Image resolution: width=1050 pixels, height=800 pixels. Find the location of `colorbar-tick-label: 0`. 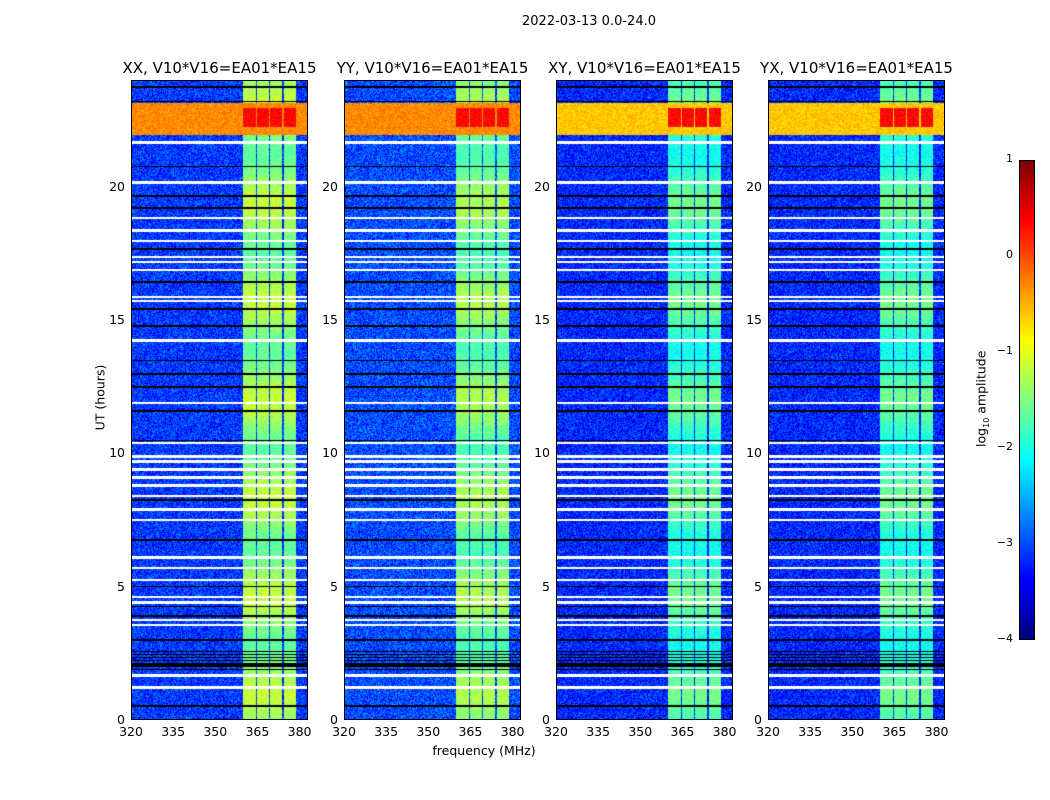

colorbar-tick-label: 0 is located at coordinates (1009, 254).